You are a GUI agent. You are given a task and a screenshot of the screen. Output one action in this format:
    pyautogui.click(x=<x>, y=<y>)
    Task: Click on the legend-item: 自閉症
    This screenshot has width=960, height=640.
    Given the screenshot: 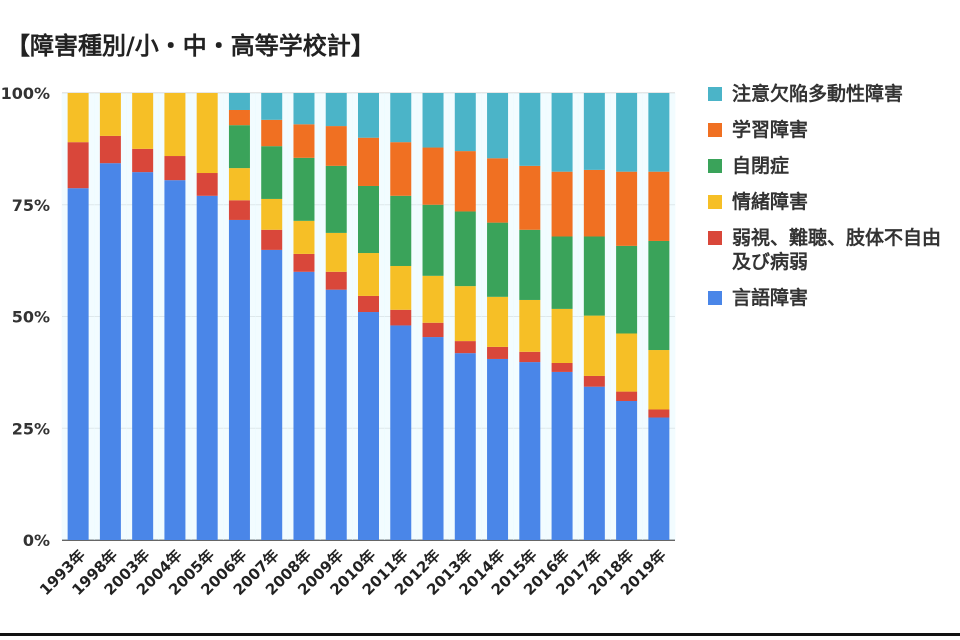 What is the action you would take?
    pyautogui.click(x=833, y=166)
    